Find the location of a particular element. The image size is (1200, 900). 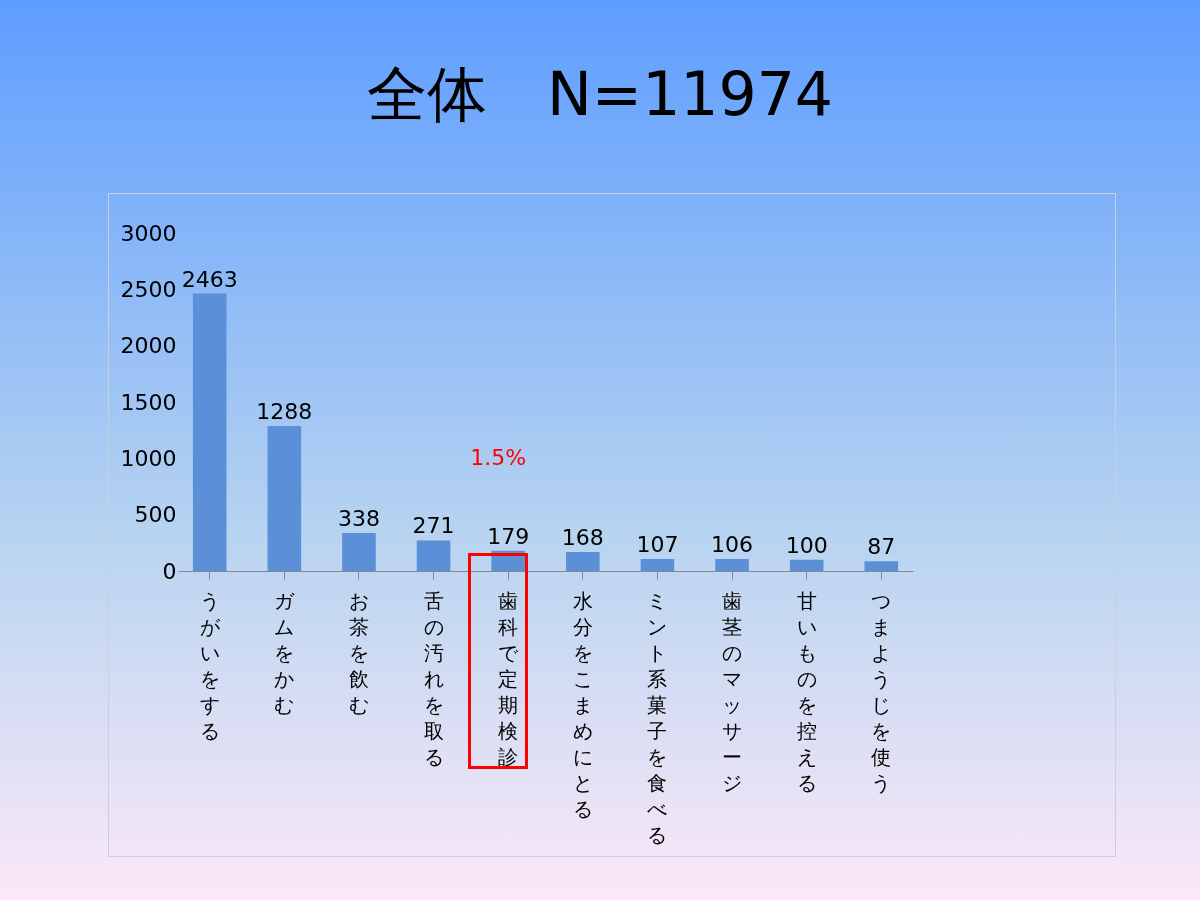

data-label: 100 is located at coordinates (806, 545).